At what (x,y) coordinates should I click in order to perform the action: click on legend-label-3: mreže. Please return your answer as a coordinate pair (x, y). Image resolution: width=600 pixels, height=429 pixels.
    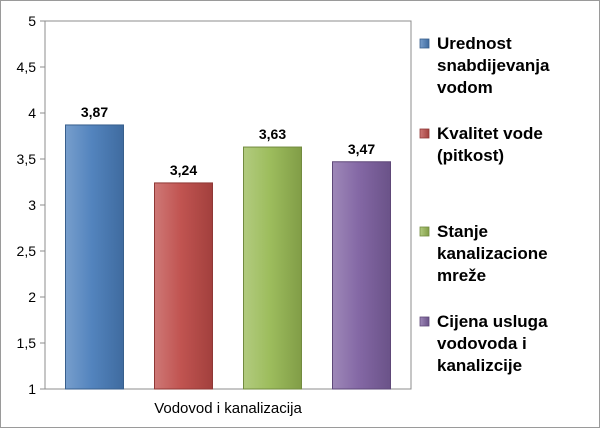
    Looking at the image, I should click on (461, 275).